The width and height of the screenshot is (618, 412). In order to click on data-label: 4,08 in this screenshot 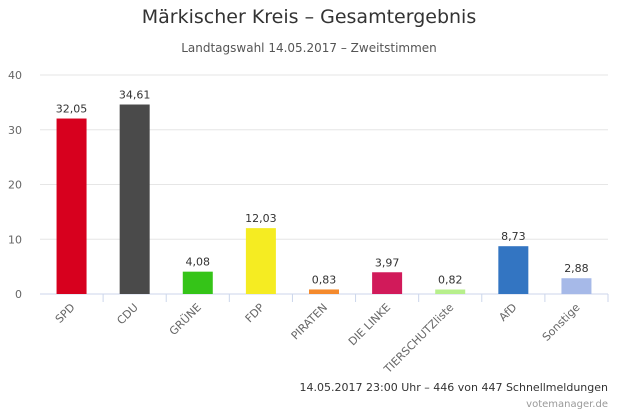, I will do `click(198, 262)`.